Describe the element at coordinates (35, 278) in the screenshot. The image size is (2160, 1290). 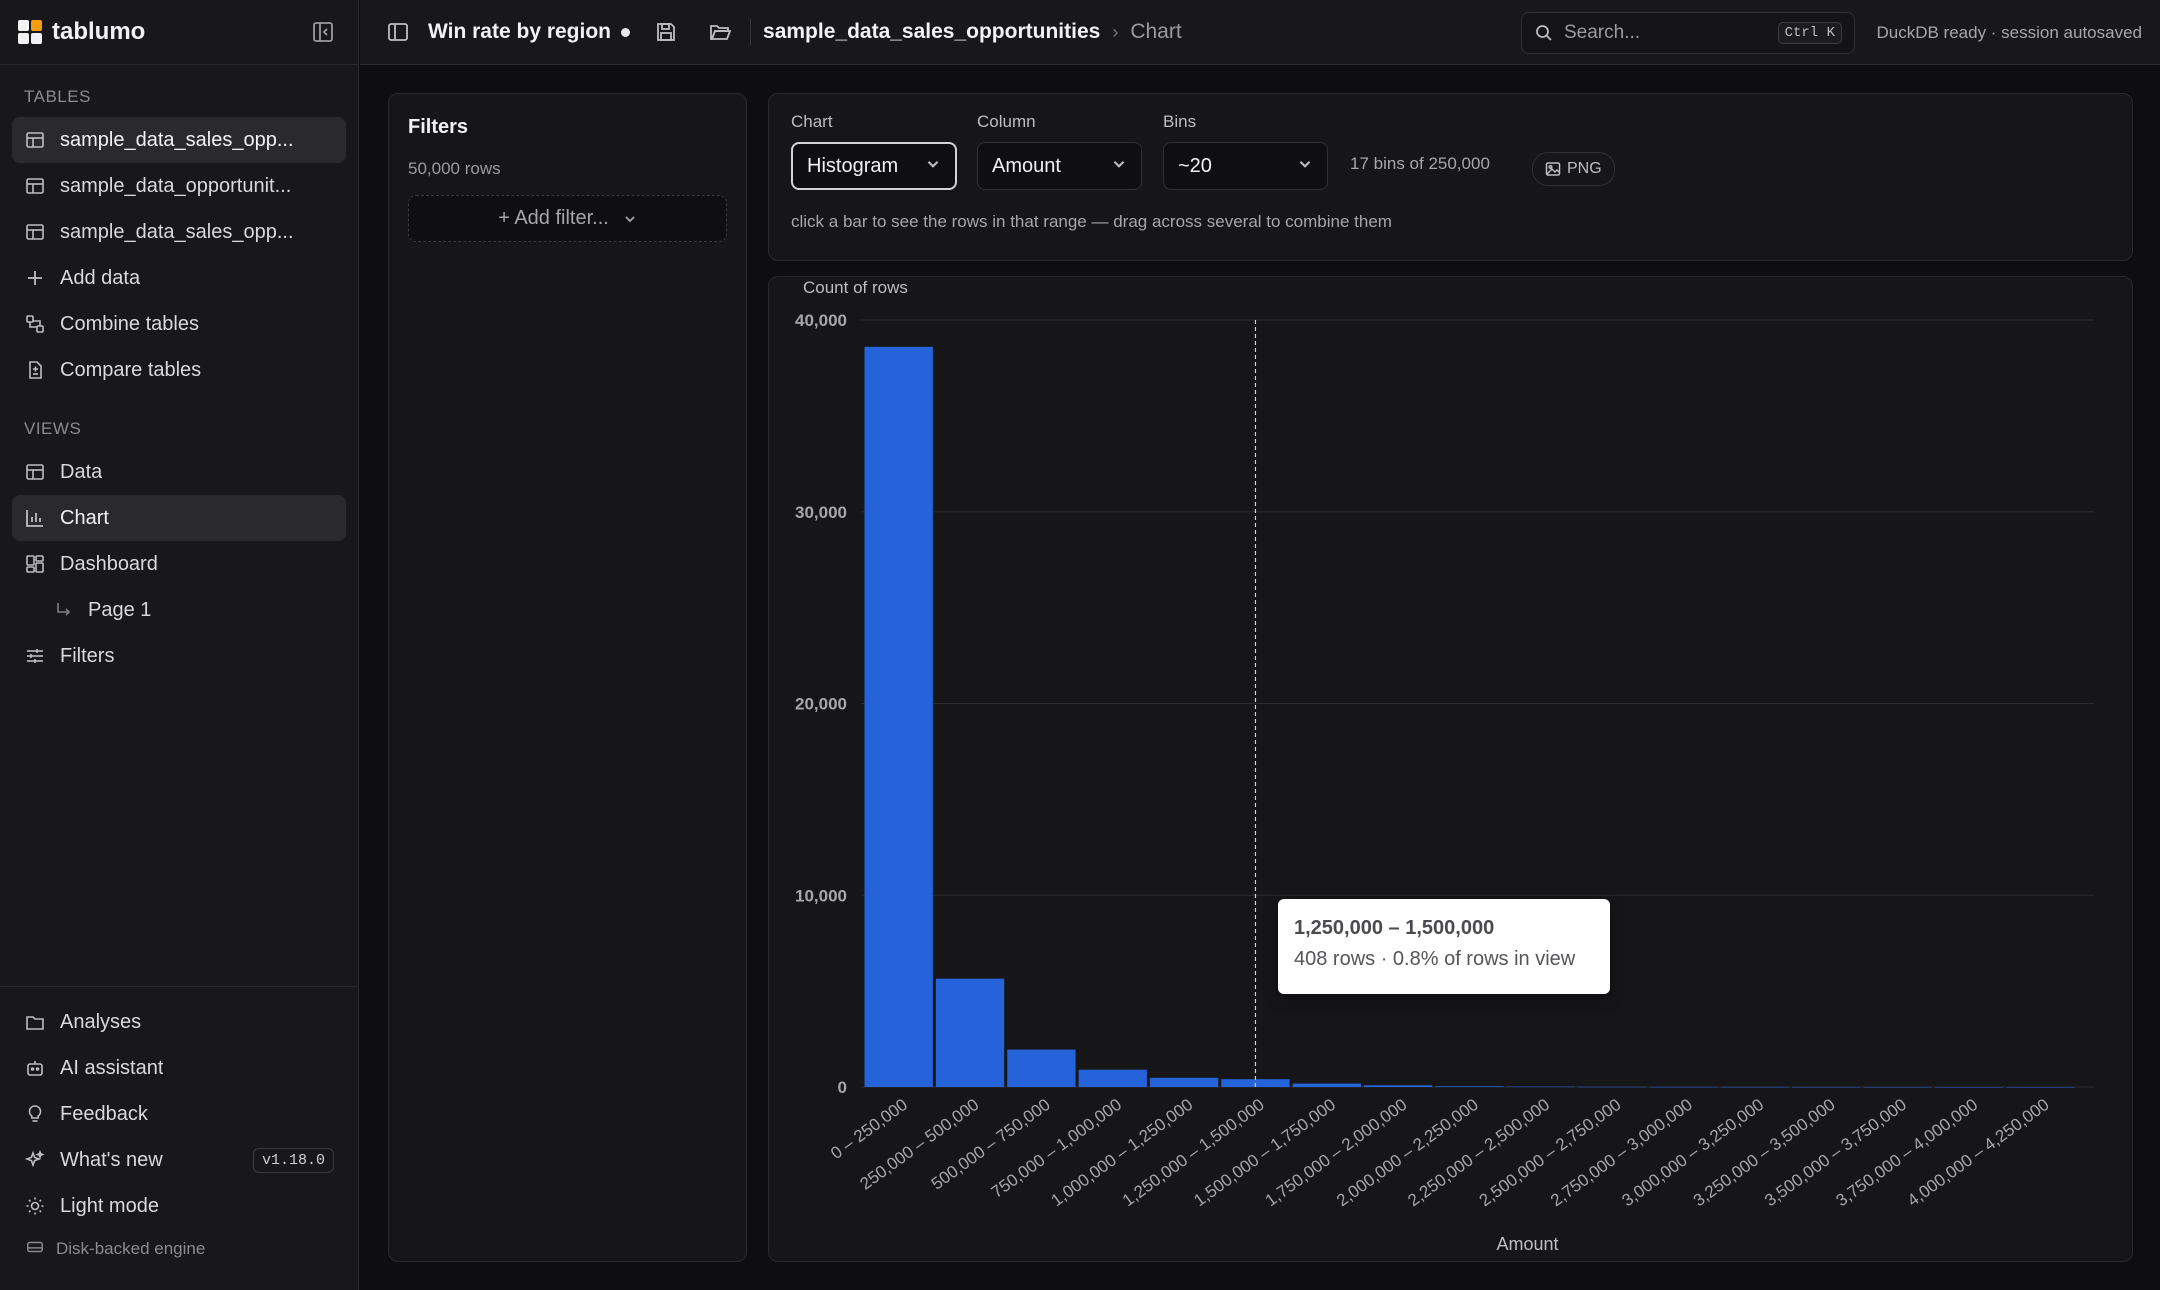
I see `plus-icon` at that location.